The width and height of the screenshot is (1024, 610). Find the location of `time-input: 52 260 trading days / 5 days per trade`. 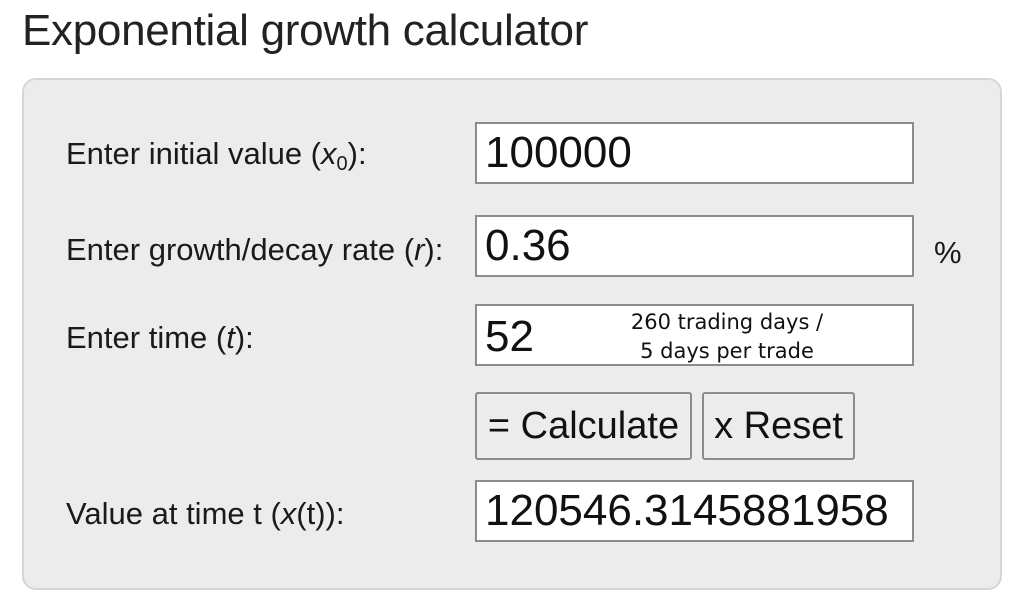

time-input: 52 260 trading days / 5 days per trade is located at coordinates (694, 335).